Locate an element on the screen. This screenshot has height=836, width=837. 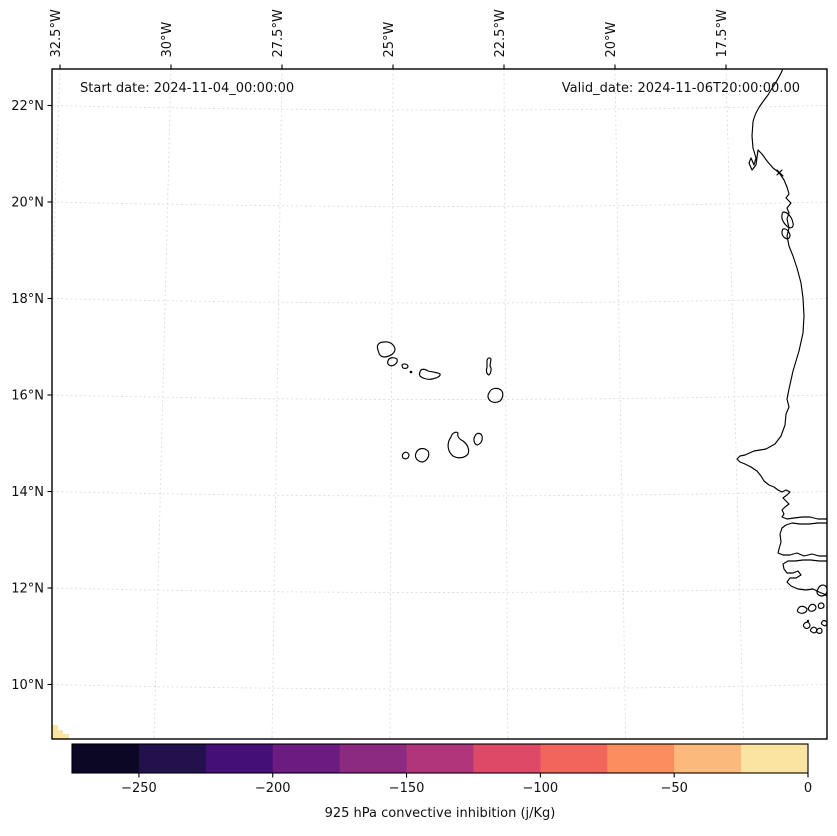
y-axis-left: 22°N 20°N 18°N 16°N 14°N 12°N 10°N is located at coordinates (31, 396).